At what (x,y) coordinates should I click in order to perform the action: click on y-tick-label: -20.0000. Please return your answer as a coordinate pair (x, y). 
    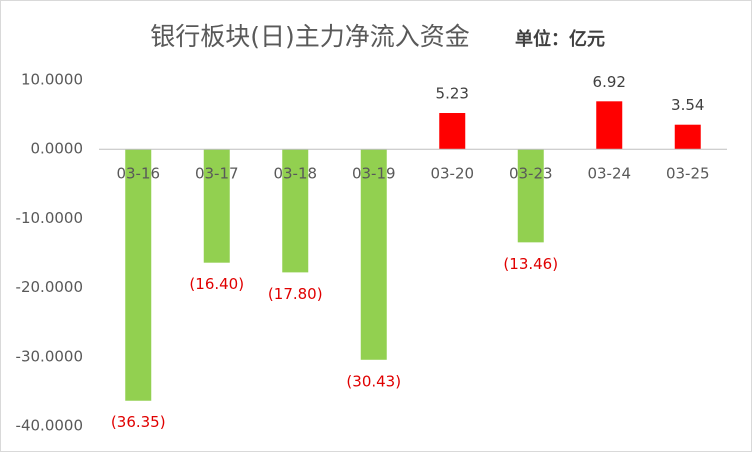
    Looking at the image, I should click on (49, 287).